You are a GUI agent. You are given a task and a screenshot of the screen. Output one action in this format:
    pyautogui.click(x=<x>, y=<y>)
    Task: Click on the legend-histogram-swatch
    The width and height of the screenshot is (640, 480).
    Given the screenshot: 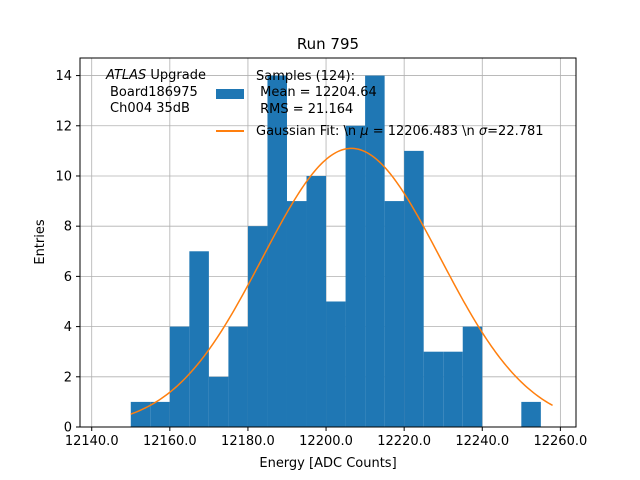 What is the action you would take?
    pyautogui.click(x=230, y=94)
    